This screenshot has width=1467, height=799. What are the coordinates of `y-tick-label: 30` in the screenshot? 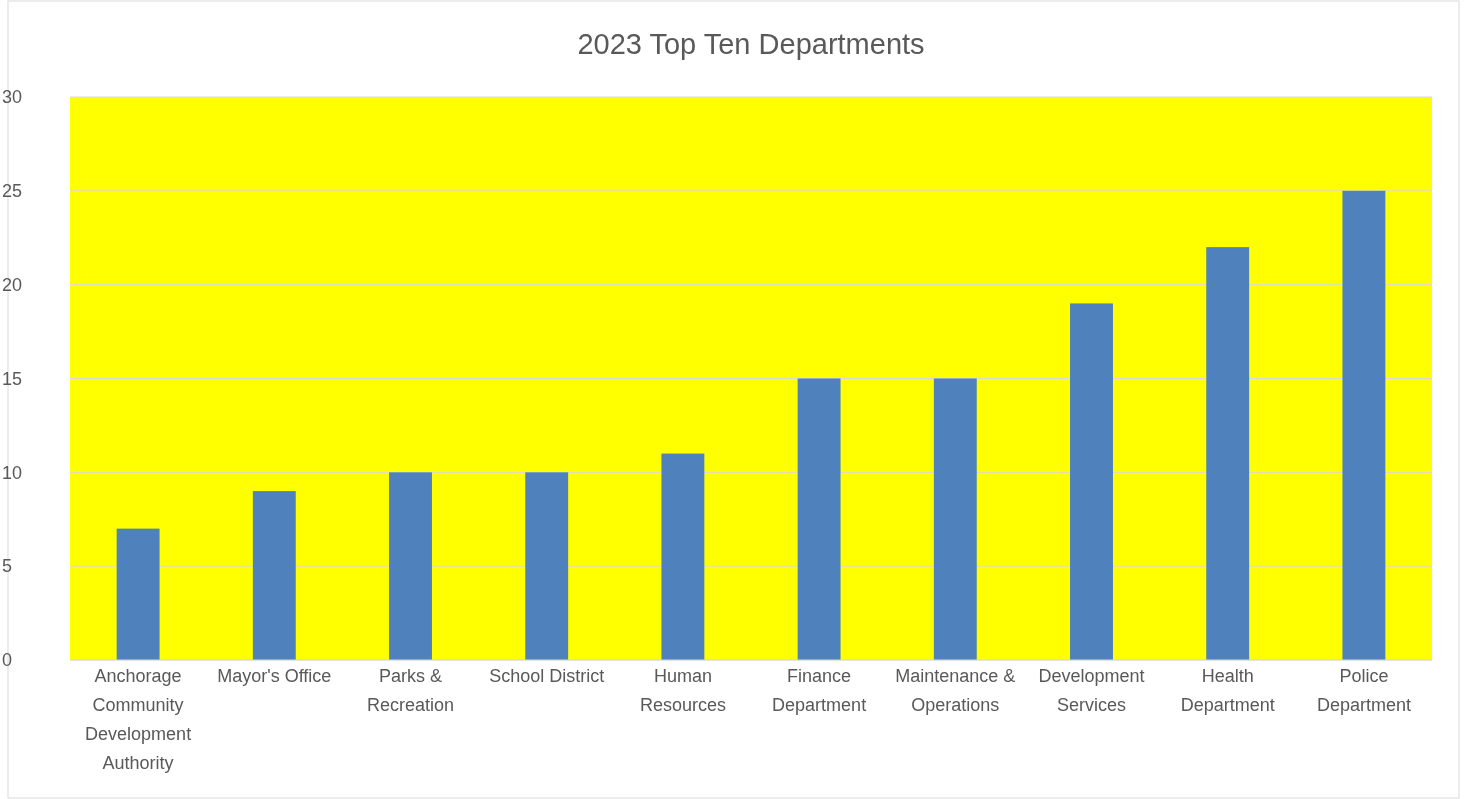 It's located at (12, 97).